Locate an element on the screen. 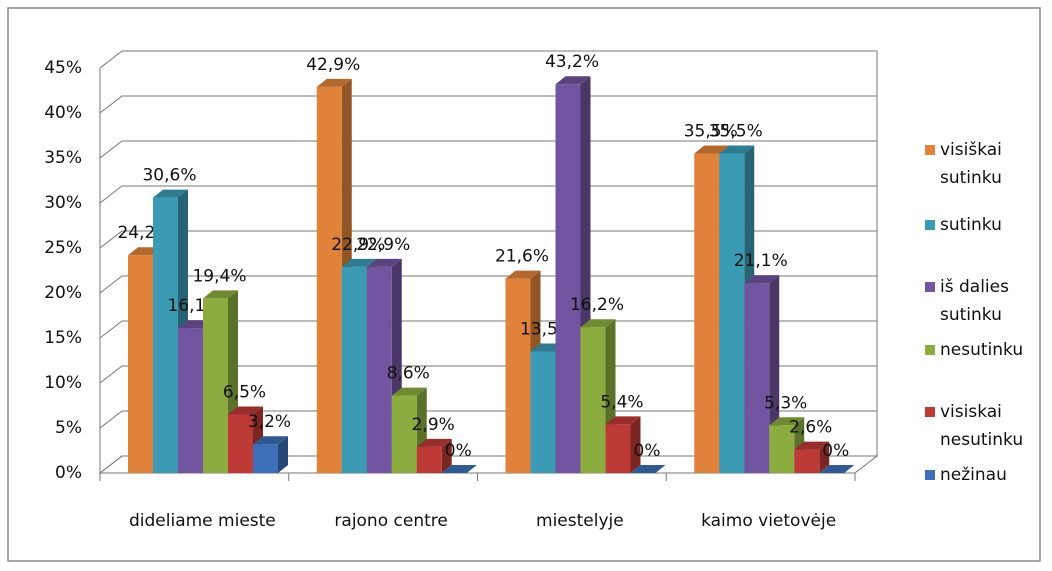 The image size is (1052, 571). legend-label: visiškai sutinku is located at coordinates (971, 164).